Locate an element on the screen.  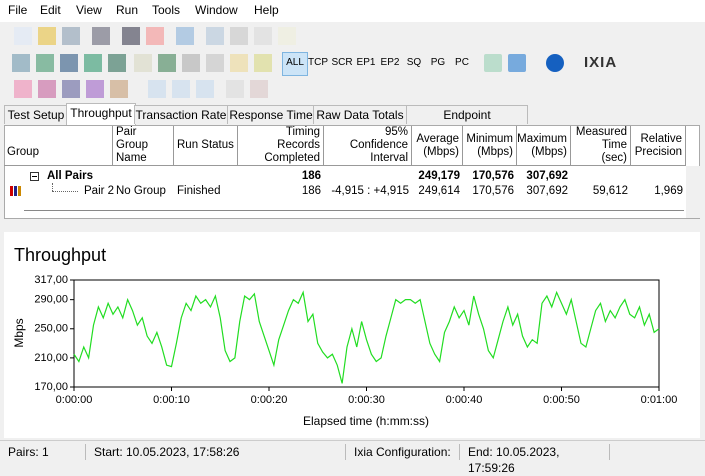
filter-button: PC is located at coordinates (462, 62).